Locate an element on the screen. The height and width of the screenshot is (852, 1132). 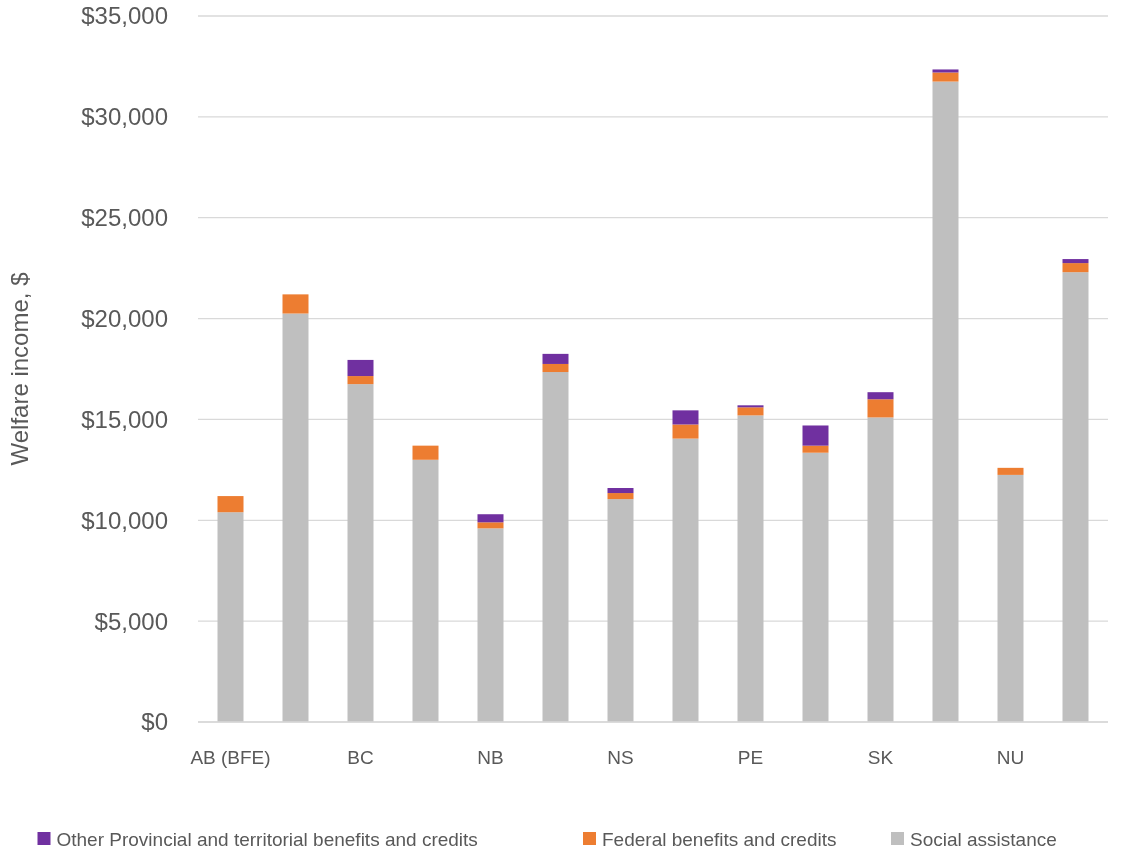
x-tick-label: SK is located at coordinates (880, 757).